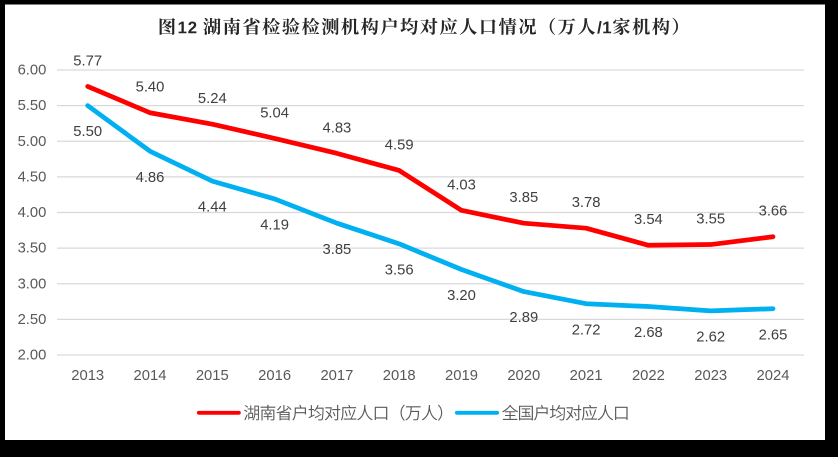 This screenshot has width=838, height=457. I want to click on svg-text: 2018, so click(399, 376).